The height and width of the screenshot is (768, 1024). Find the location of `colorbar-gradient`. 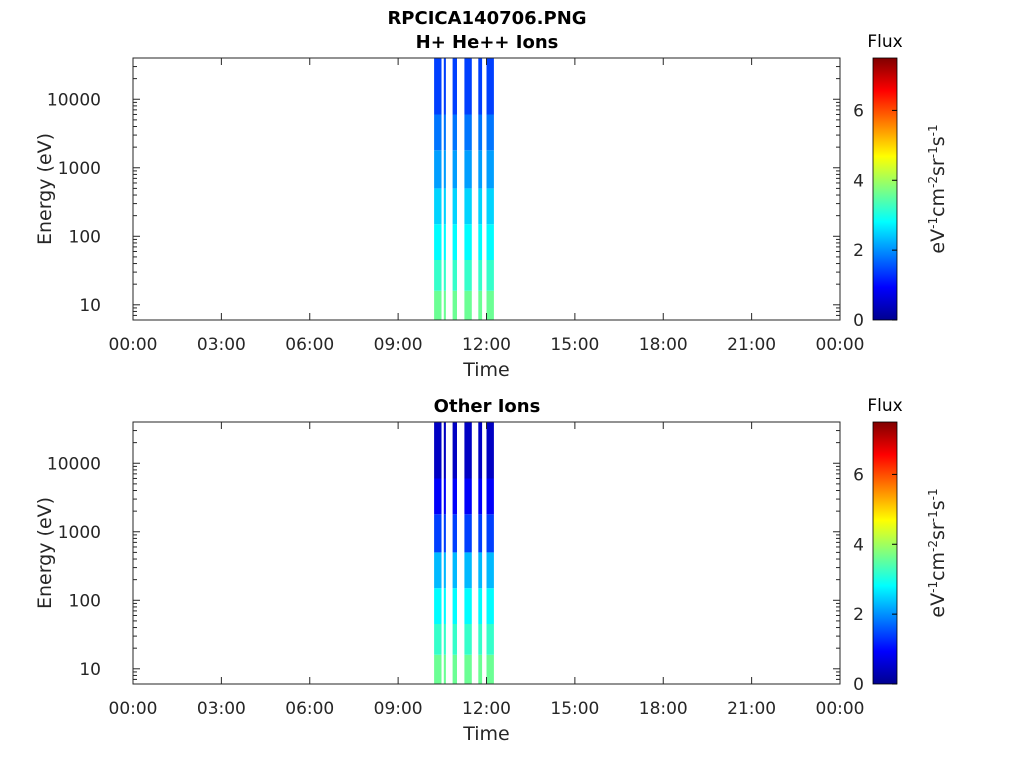

colorbar-gradient is located at coordinates (885, 189).